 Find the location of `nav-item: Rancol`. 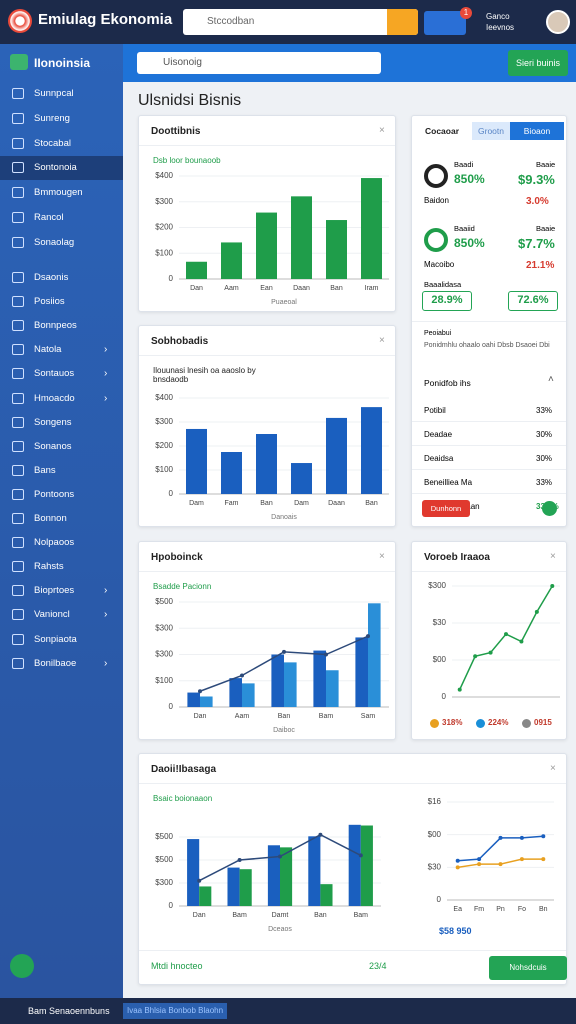

nav-item: Rancol is located at coordinates (49, 217).